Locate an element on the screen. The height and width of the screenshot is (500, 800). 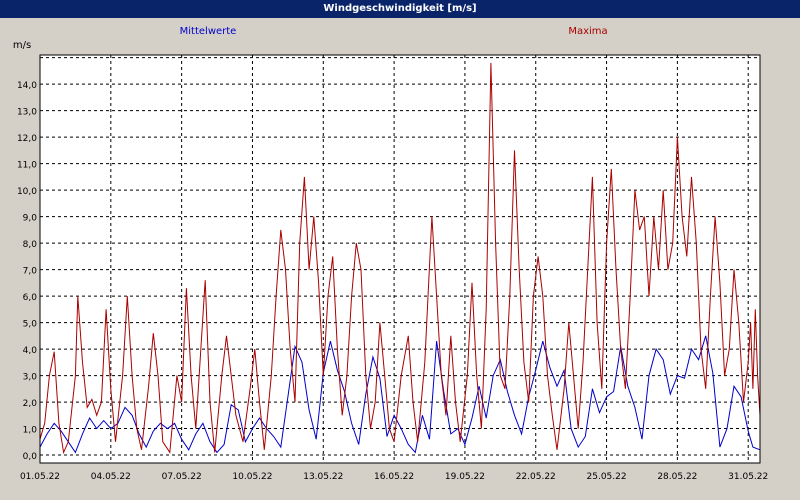
y-tick-label: 2,0 is located at coordinates (30, 404).